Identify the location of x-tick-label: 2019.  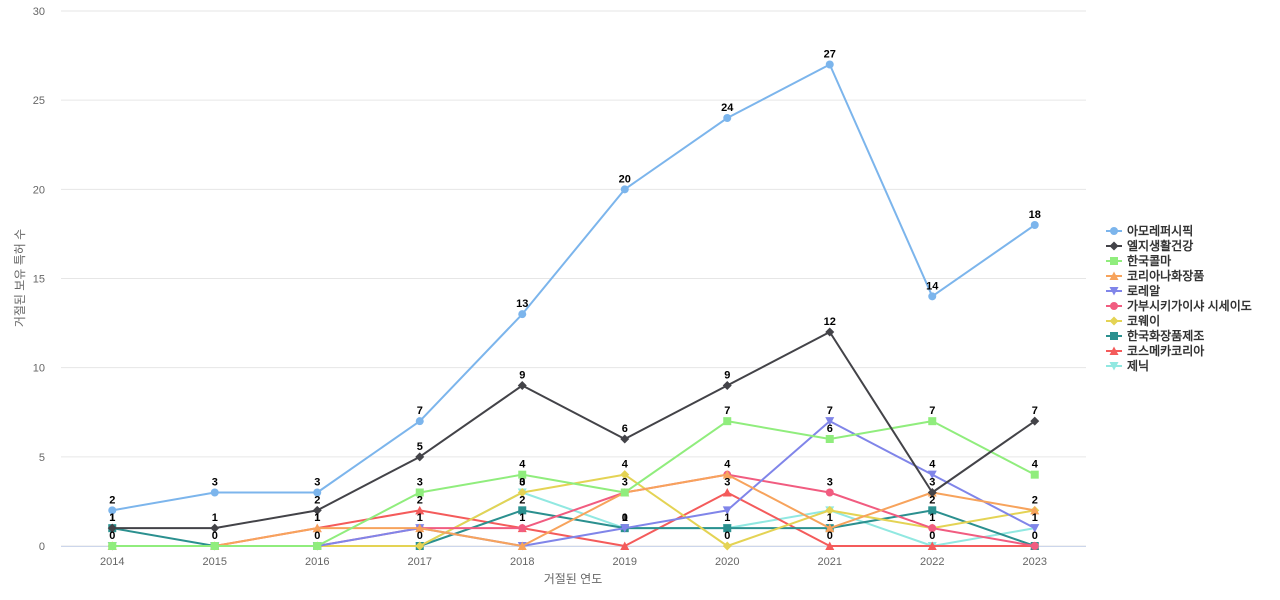
(625, 562).